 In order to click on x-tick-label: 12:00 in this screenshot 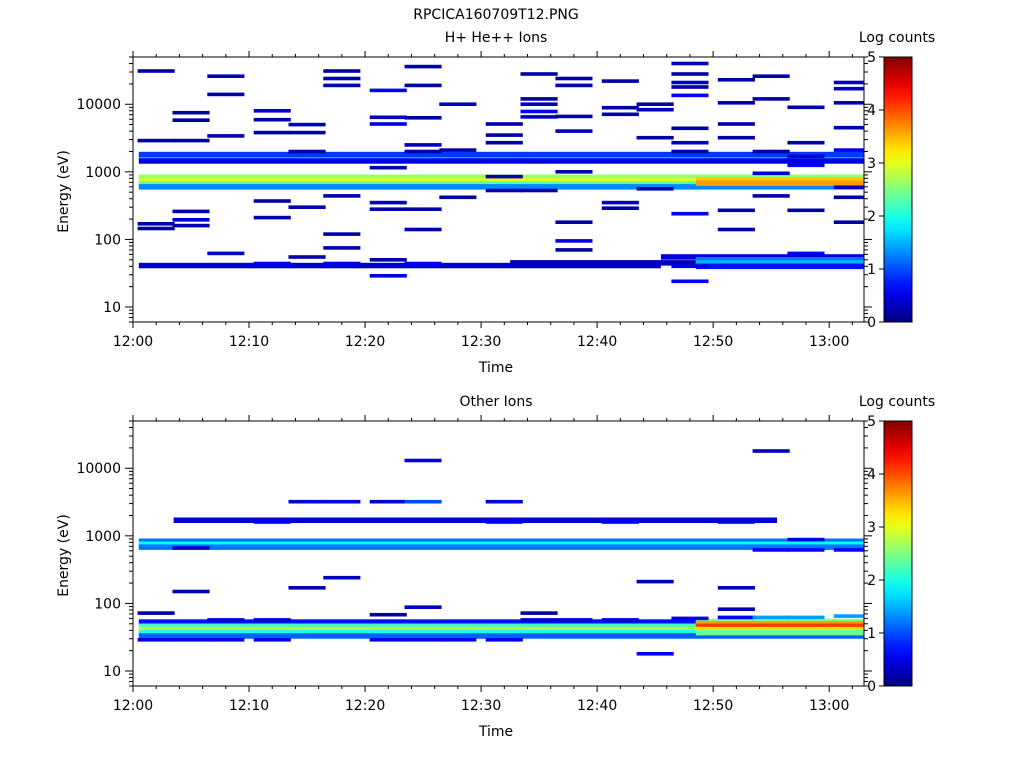, I will do `click(133, 706)`.